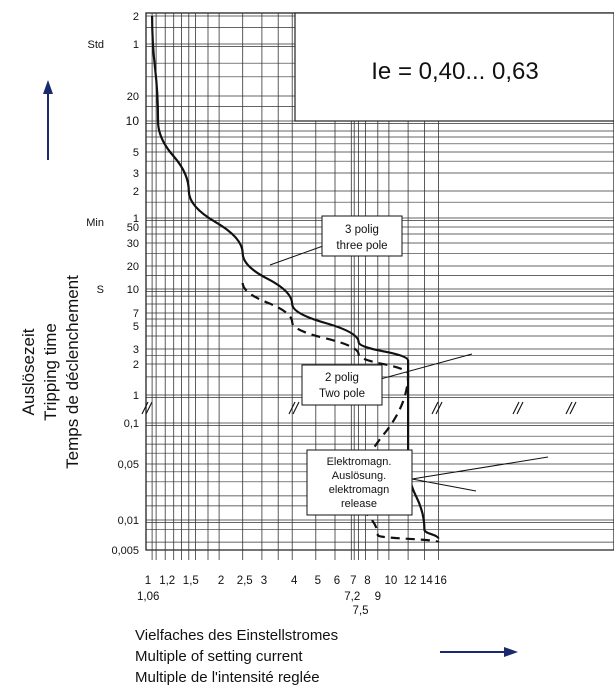  What do you see at coordinates (342, 394) in the screenshot?
I see `annotation-line: Two pole` at bounding box center [342, 394].